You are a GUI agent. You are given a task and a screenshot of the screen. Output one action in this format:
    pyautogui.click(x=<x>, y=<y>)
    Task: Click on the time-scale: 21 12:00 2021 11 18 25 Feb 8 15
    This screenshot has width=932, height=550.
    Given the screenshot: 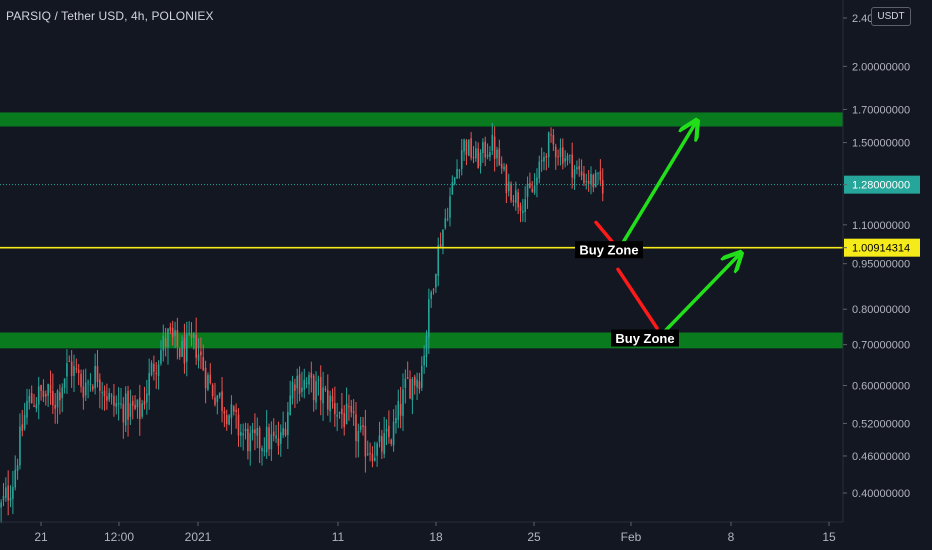 What is the action you would take?
    pyautogui.click(x=421, y=532)
    